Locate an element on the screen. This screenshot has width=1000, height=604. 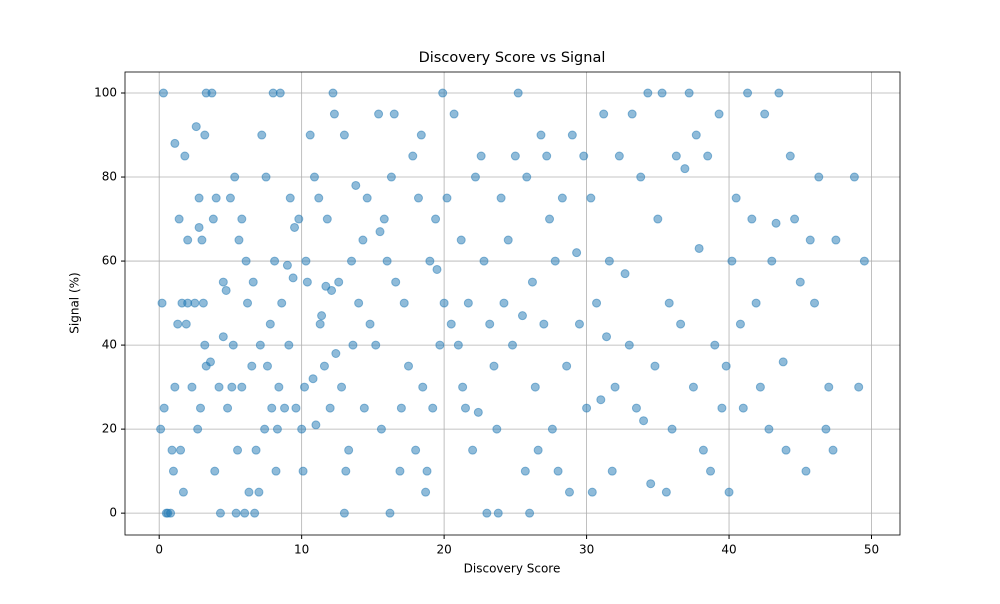
x-tick-label: 30 is located at coordinates (586, 550).